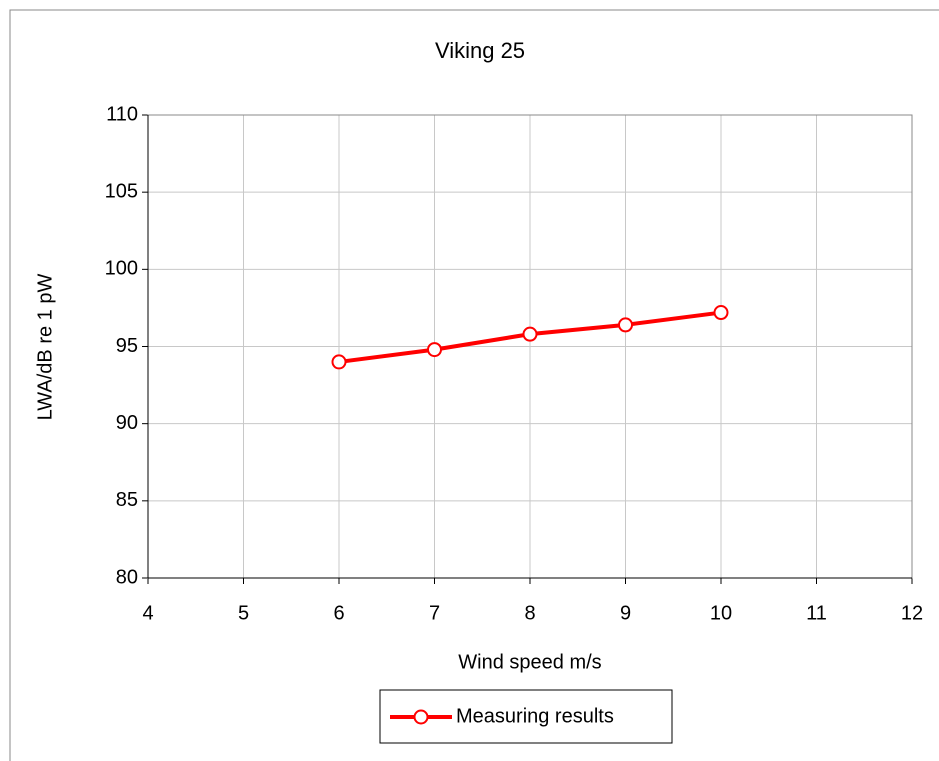  Describe the element at coordinates (535, 716) in the screenshot. I see `legend-label: Measuring results` at that location.